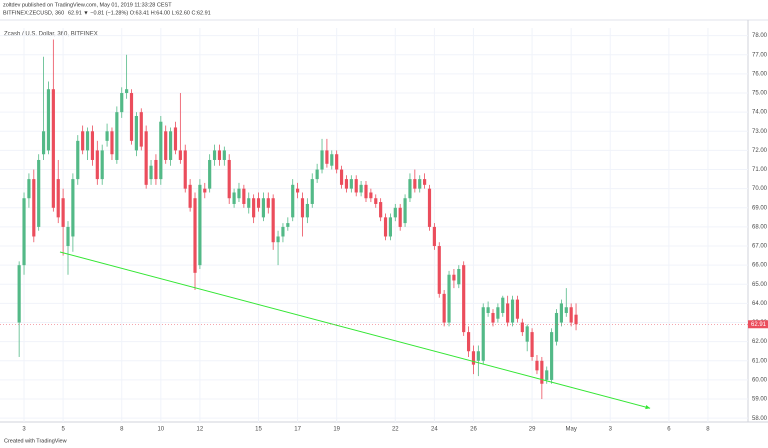  I want to click on y-tick-label: 78.00, so click(760, 36).